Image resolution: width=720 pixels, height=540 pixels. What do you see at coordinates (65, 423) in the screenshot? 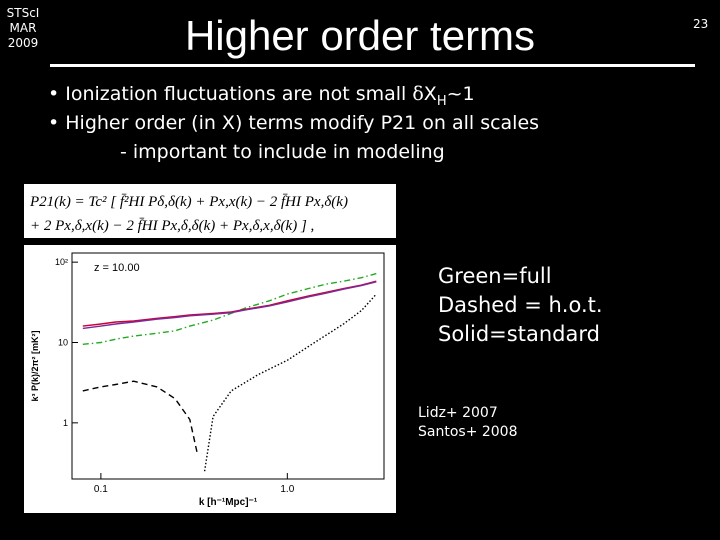
I see `y-tick-label: 1` at bounding box center [65, 423].